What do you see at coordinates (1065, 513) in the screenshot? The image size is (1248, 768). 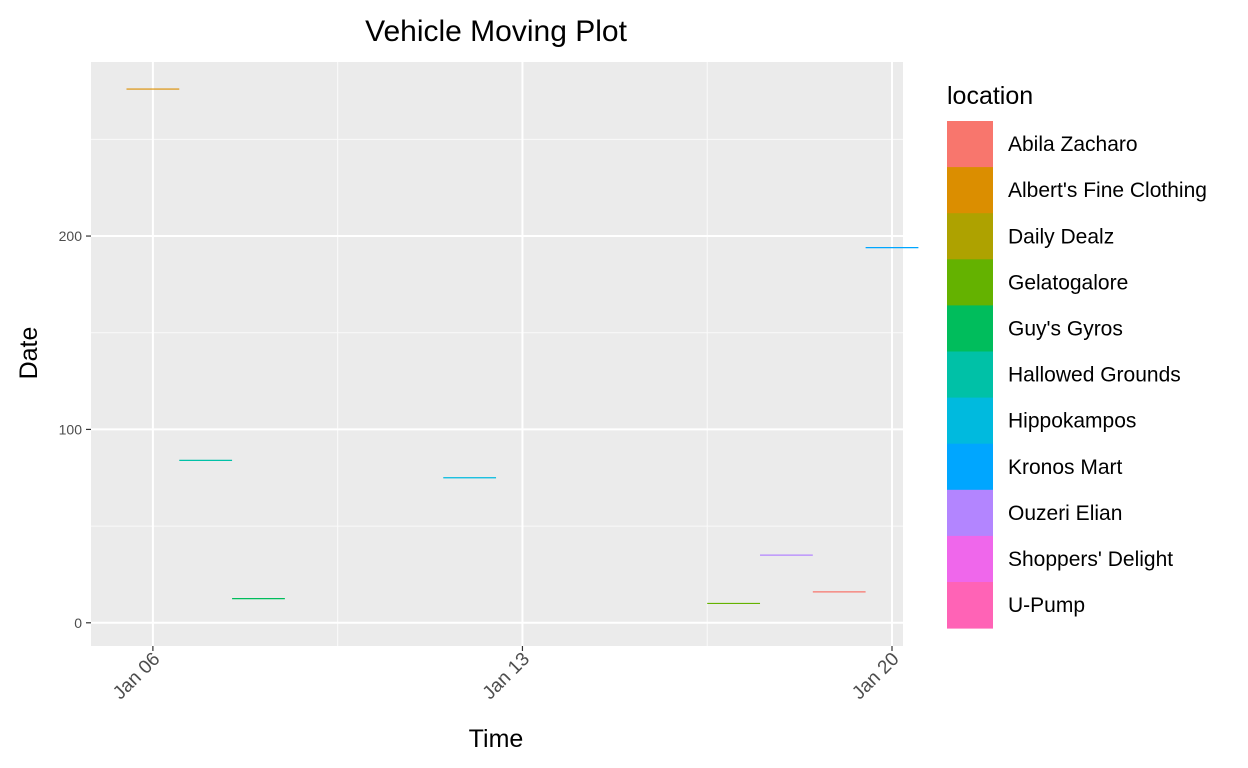 I see `legend-label: Ouzeri Elian` at bounding box center [1065, 513].